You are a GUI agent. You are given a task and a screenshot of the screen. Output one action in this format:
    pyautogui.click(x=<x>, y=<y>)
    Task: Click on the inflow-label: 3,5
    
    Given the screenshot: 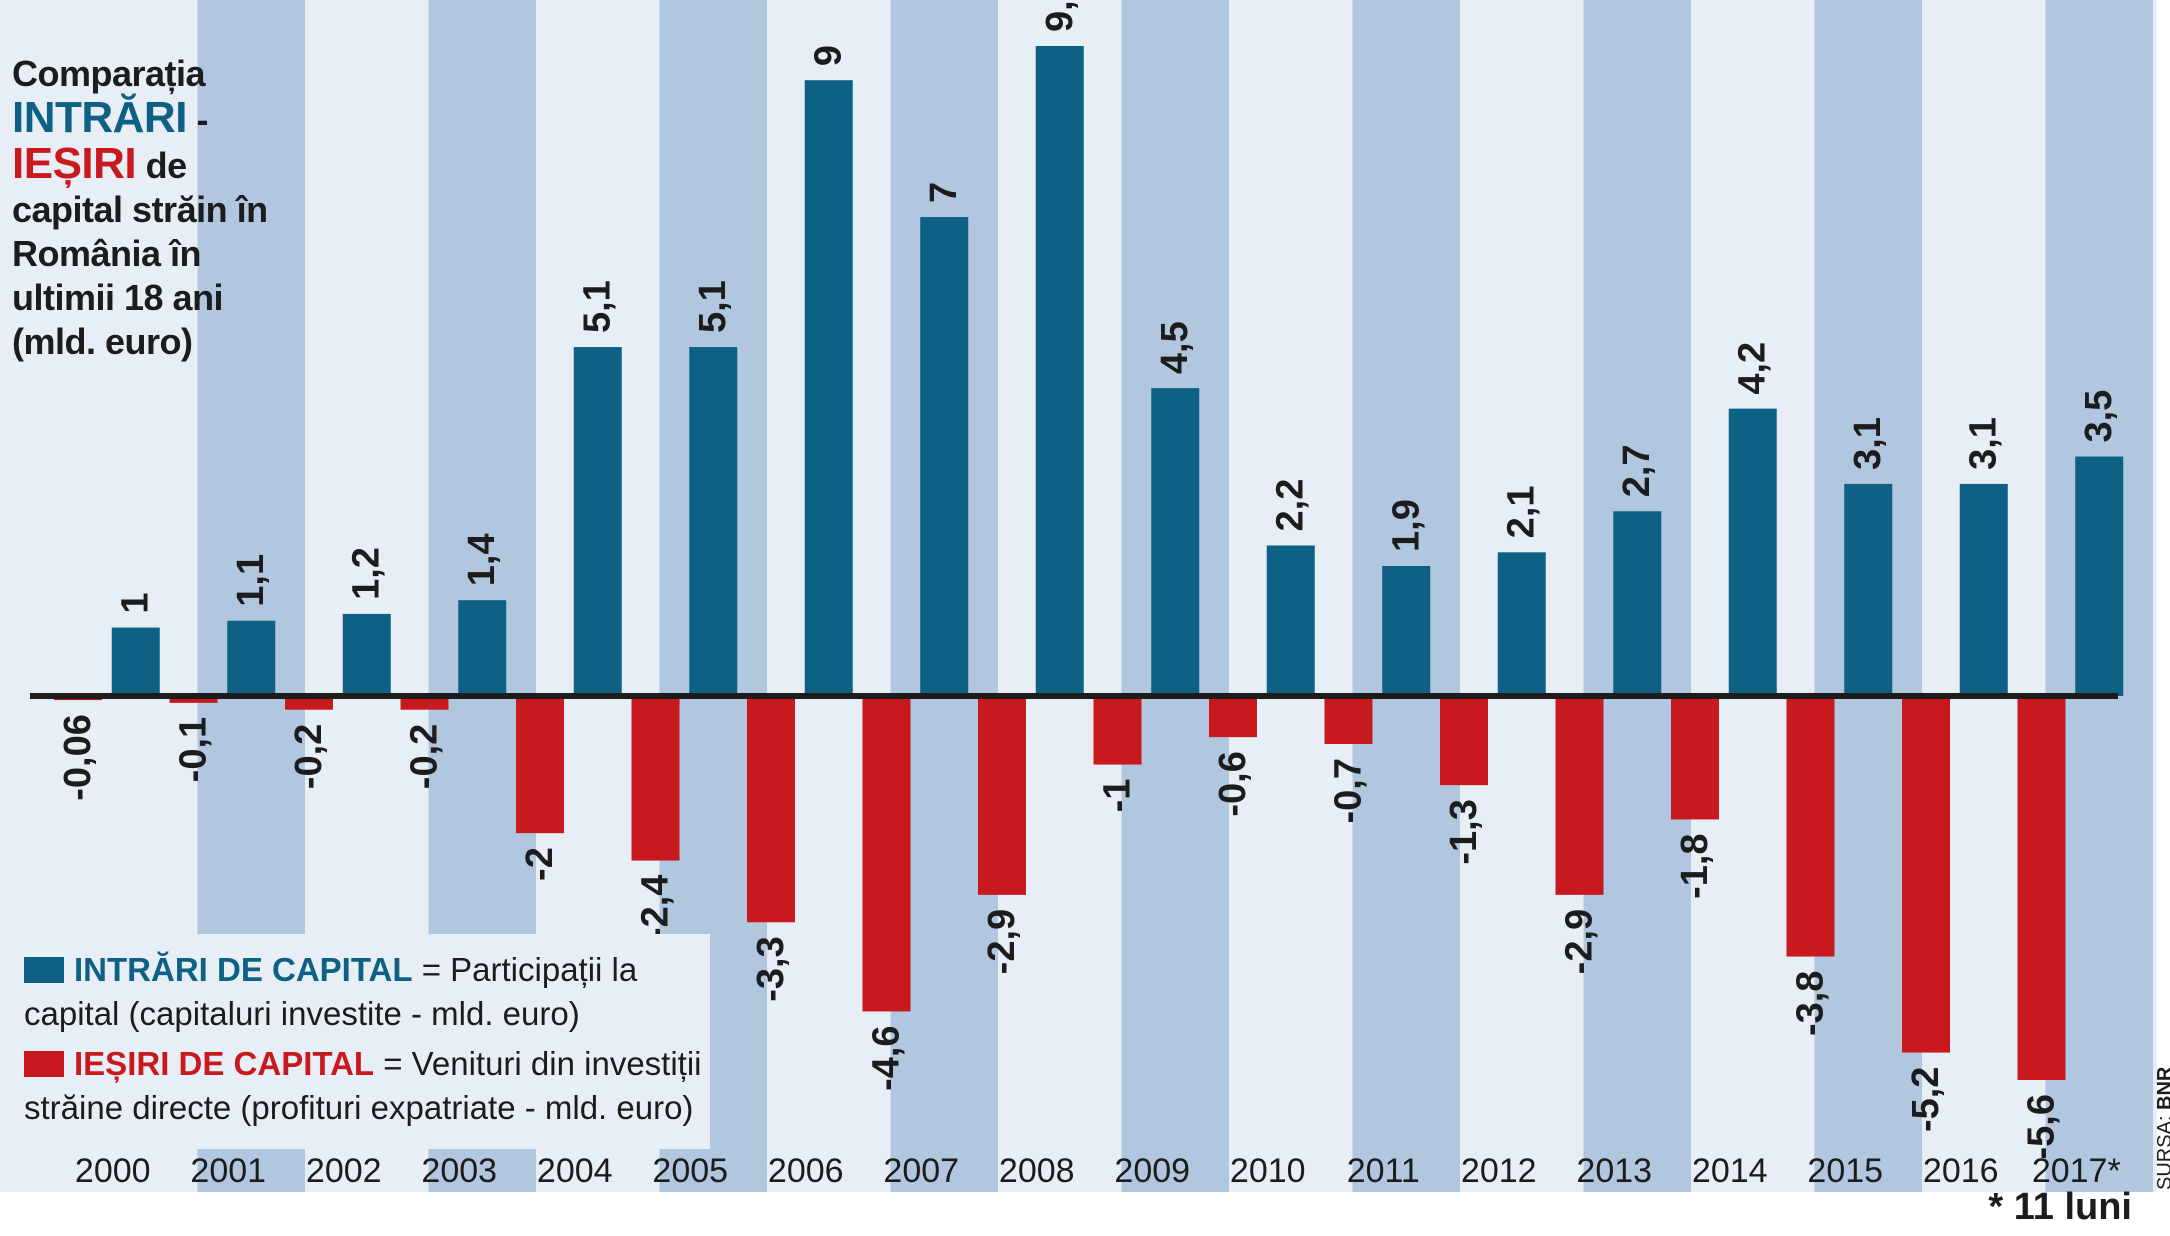 What is the action you would take?
    pyautogui.click(x=2099, y=416)
    